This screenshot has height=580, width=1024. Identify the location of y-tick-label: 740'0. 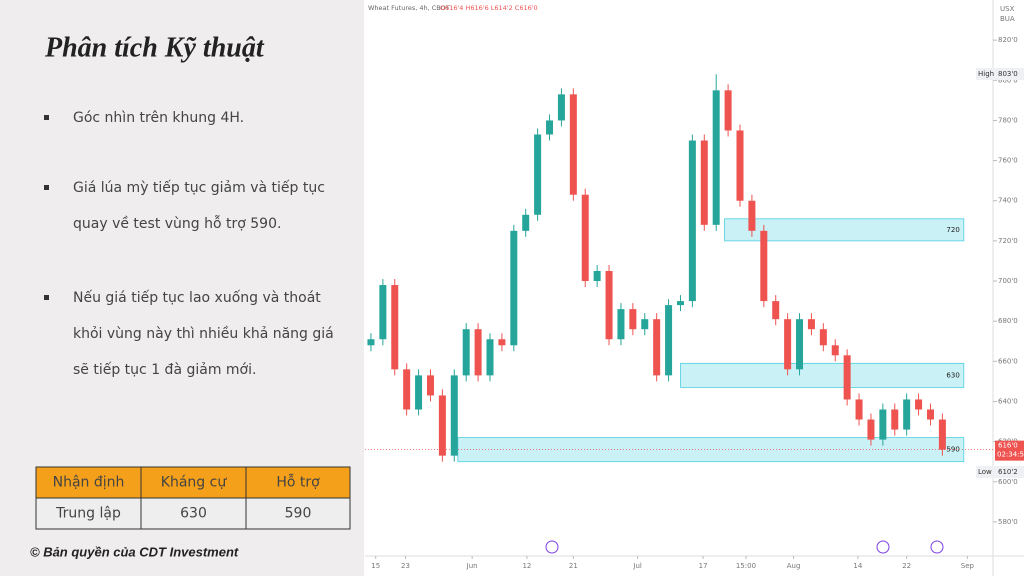
(1008, 201).